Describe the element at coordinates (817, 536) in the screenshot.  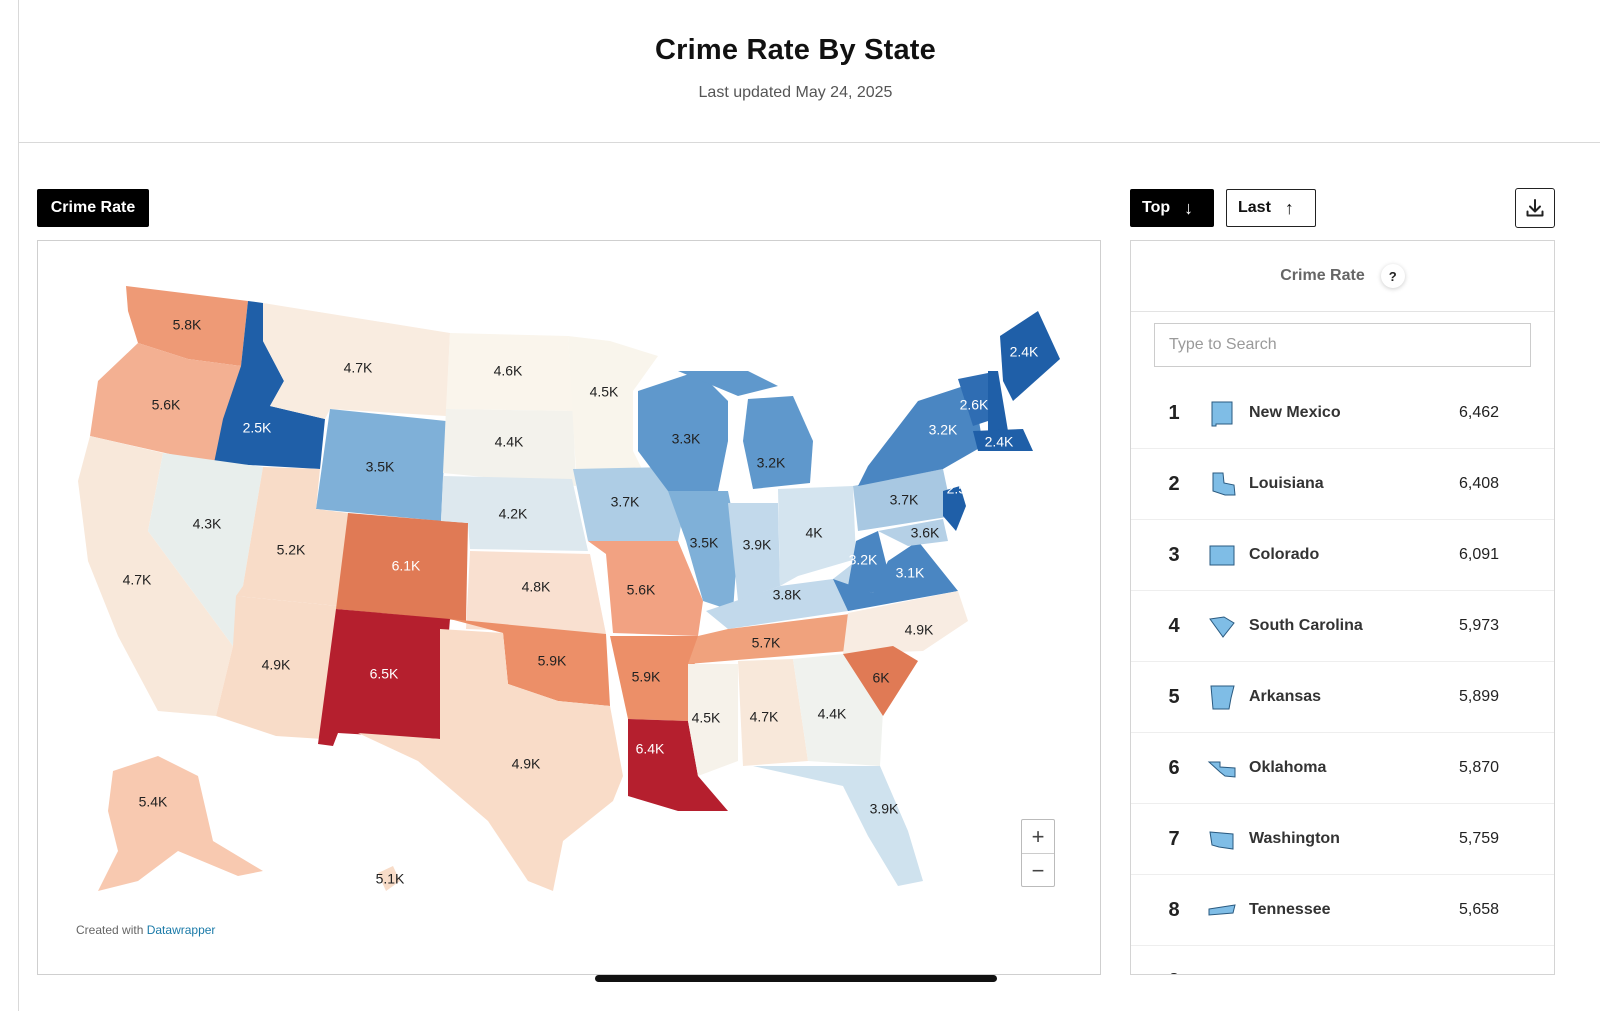
I see `state-ohio` at that location.